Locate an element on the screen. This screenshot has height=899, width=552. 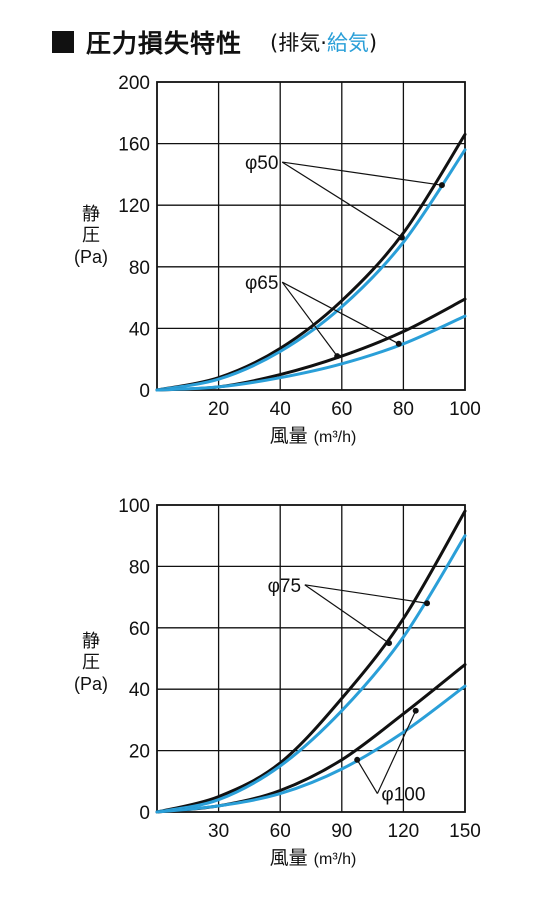
y-tick-label: 200 is located at coordinates (134, 83).